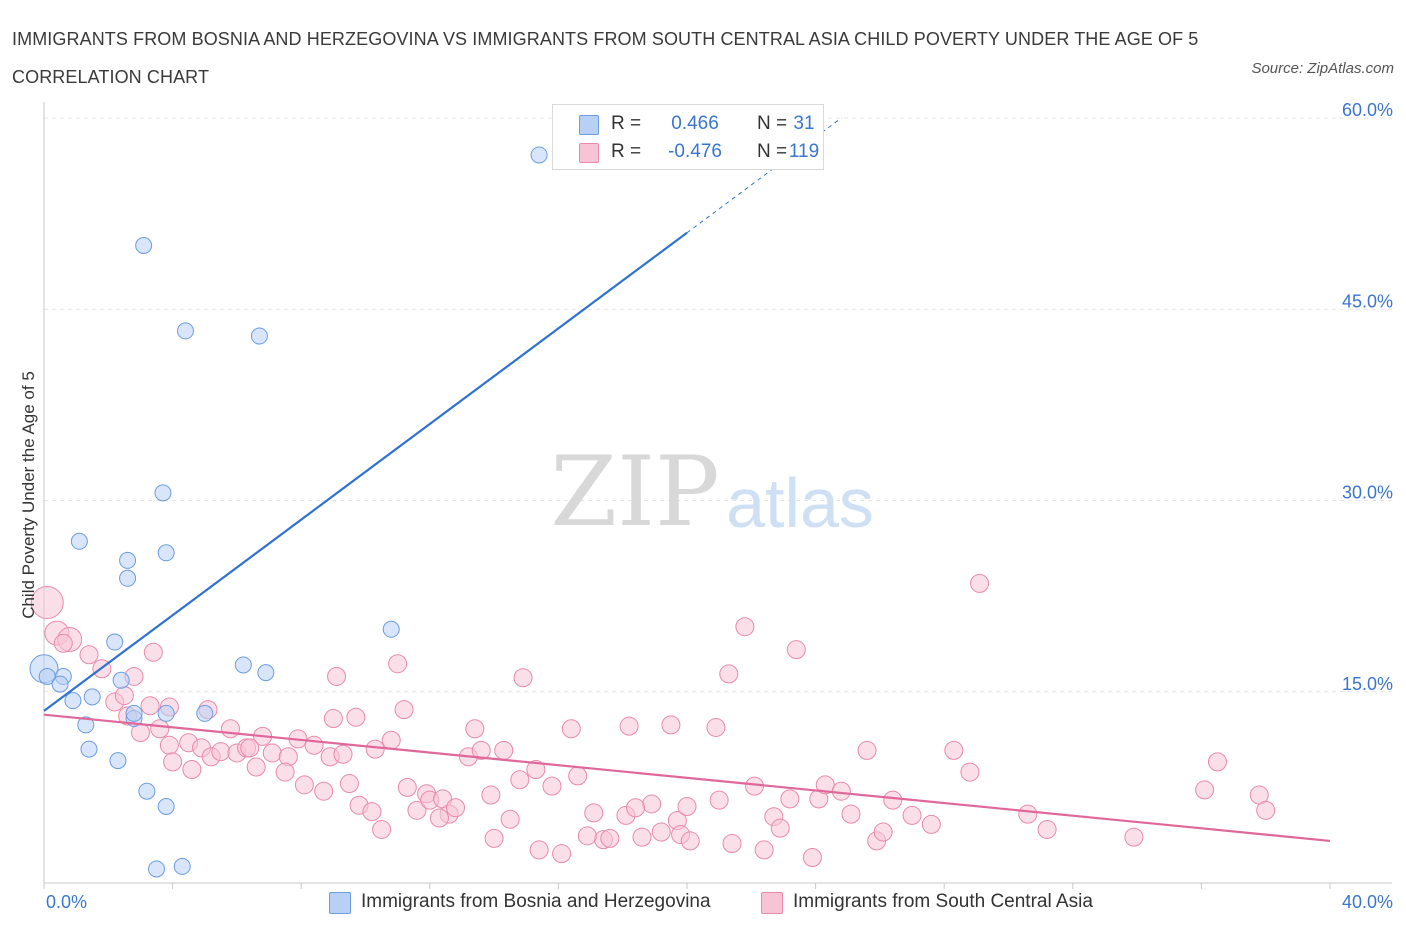 This screenshot has height=930, width=1406. Describe the element at coordinates (1367, 301) in the screenshot. I see `y-tick-label: 45.0%` at that location.